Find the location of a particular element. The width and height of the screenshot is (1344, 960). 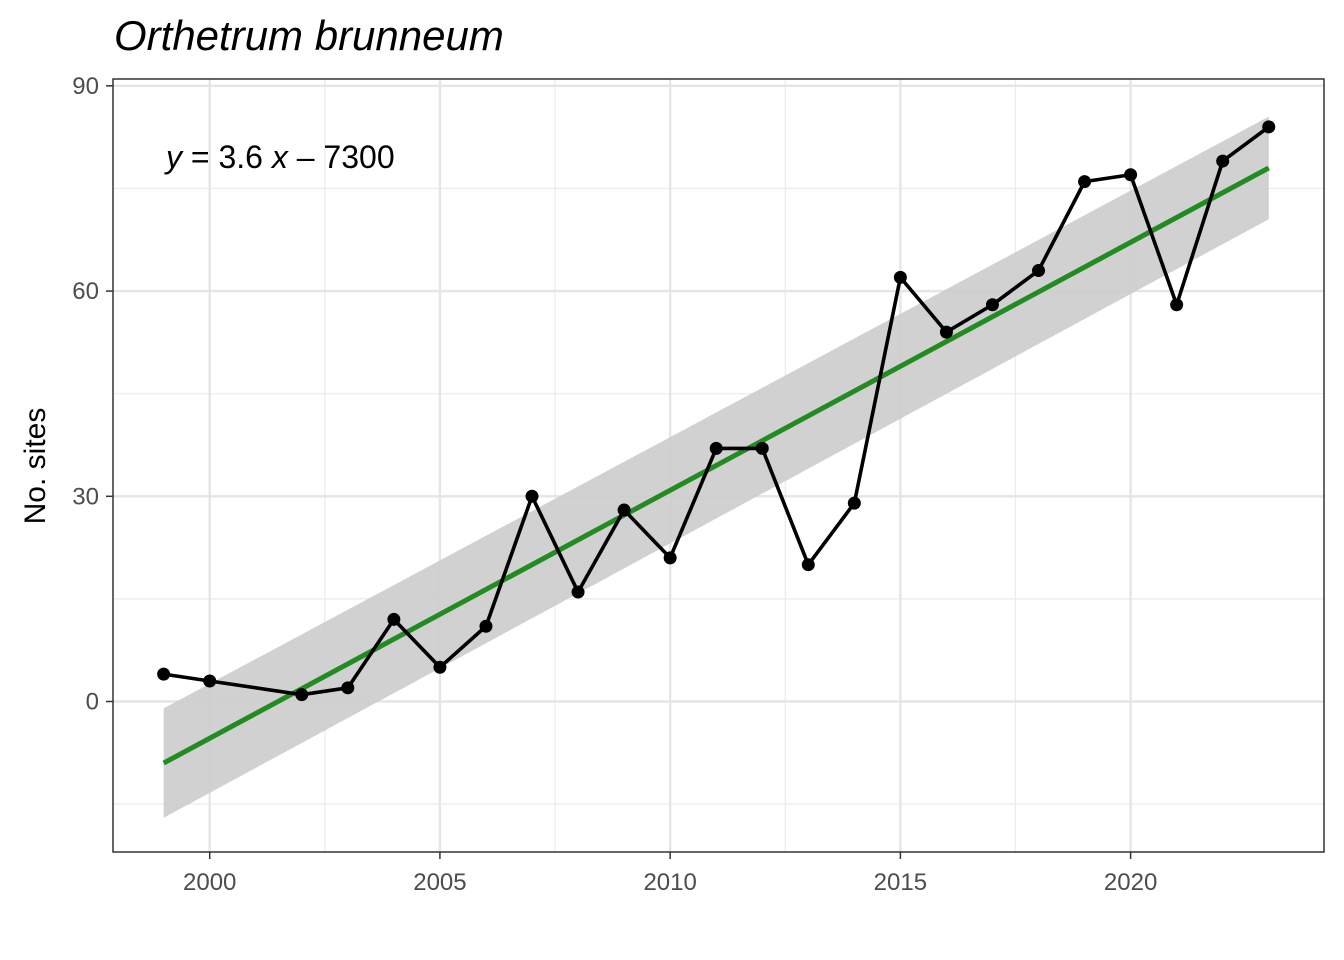

regression-equation: y = 3.6 x – 7300 is located at coordinates (279, 157).